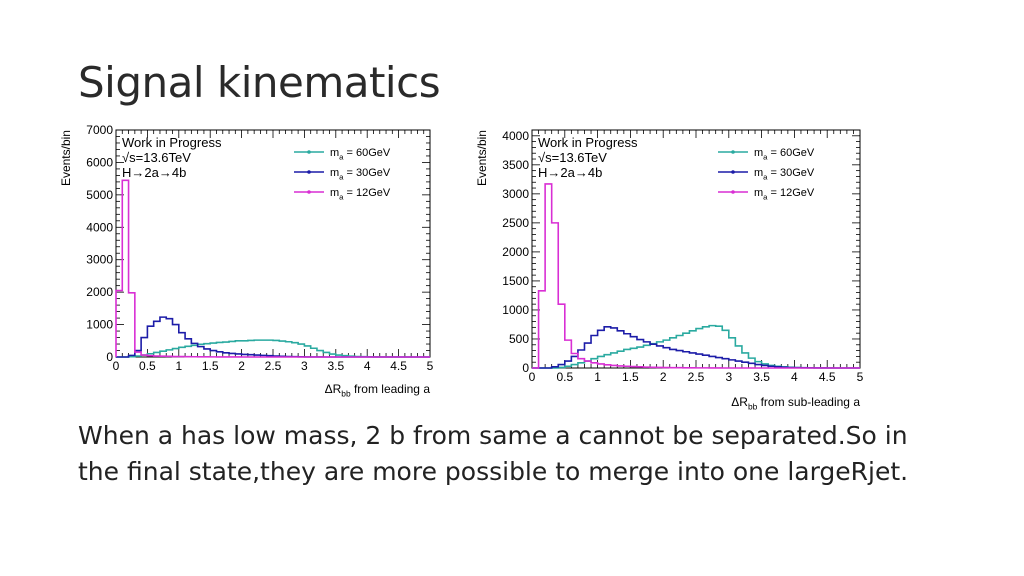 The image size is (1024, 576). What do you see at coordinates (515, 281) in the screenshot?
I see `y-tick-label: 1500` at bounding box center [515, 281].